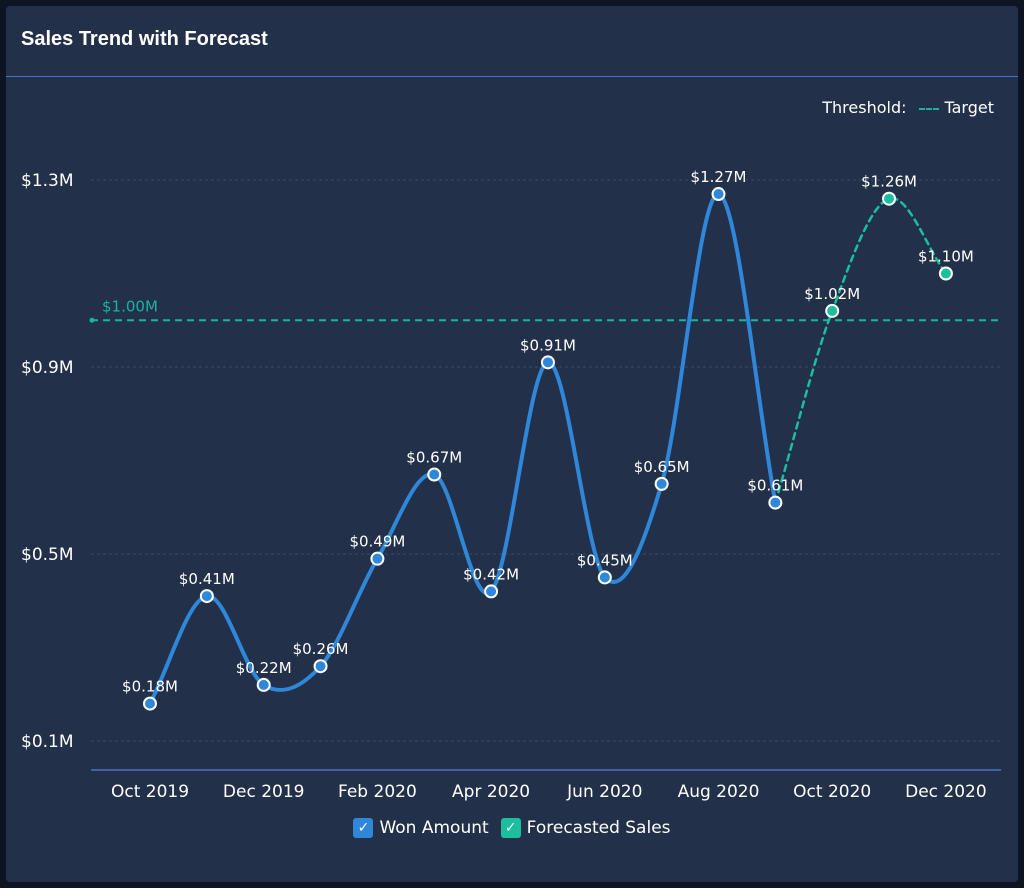  Describe the element at coordinates (321, 649) in the screenshot. I see `data-label-won-amount: $0.26M` at that location.